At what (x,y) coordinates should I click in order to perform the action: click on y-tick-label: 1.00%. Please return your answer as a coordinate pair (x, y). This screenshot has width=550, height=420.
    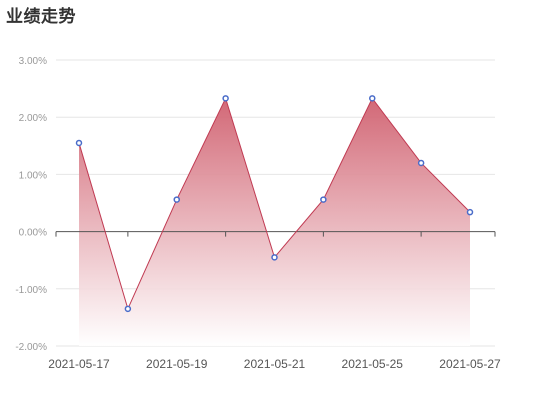
    Looking at the image, I should click on (33, 175).